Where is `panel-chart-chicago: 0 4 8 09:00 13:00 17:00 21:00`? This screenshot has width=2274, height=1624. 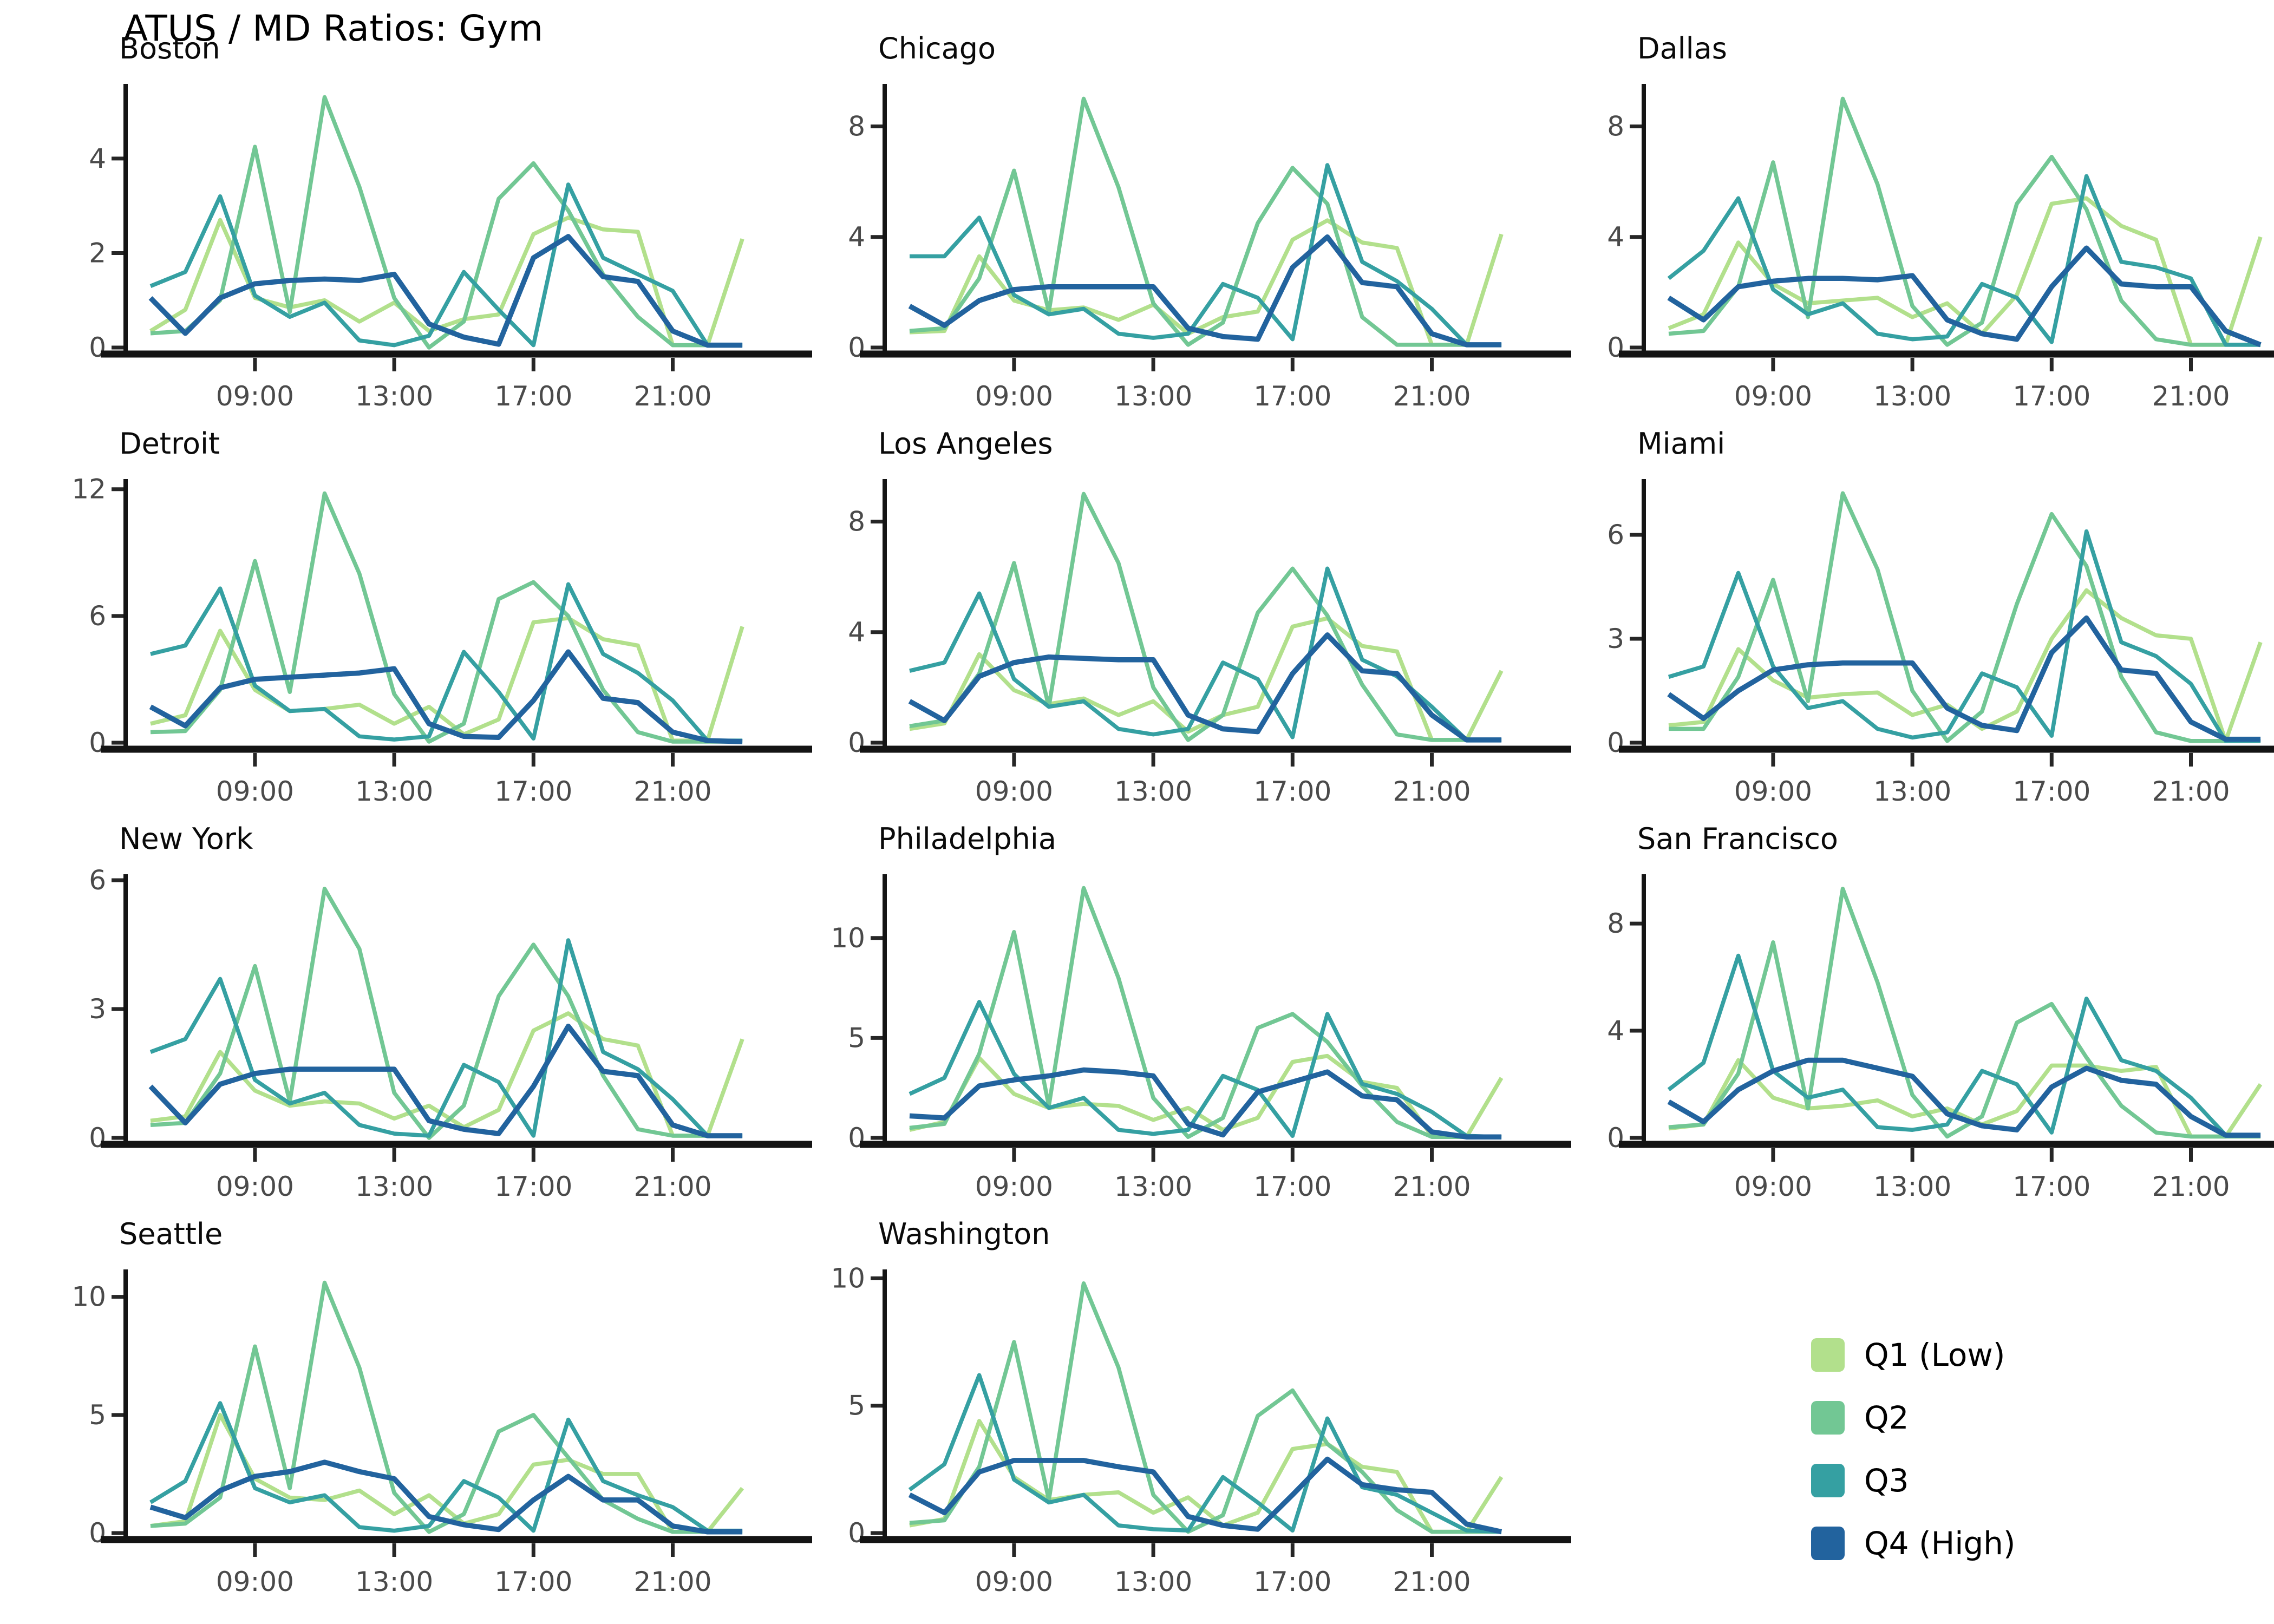
panel-chart-chicago: 0 4 8 09:00 13:00 17:00 21:00 is located at coordinates (1210, 248).